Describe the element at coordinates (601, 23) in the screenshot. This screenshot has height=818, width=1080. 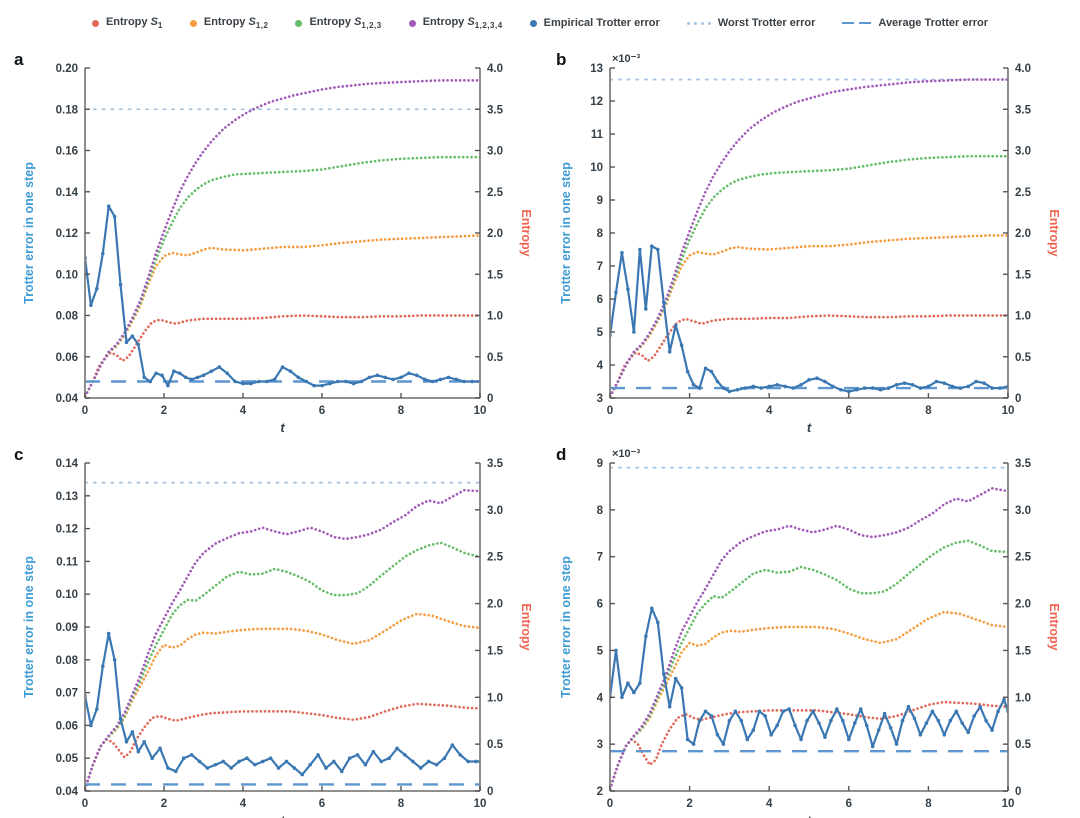
I see `legend-label: Empirical Trotter error` at that location.